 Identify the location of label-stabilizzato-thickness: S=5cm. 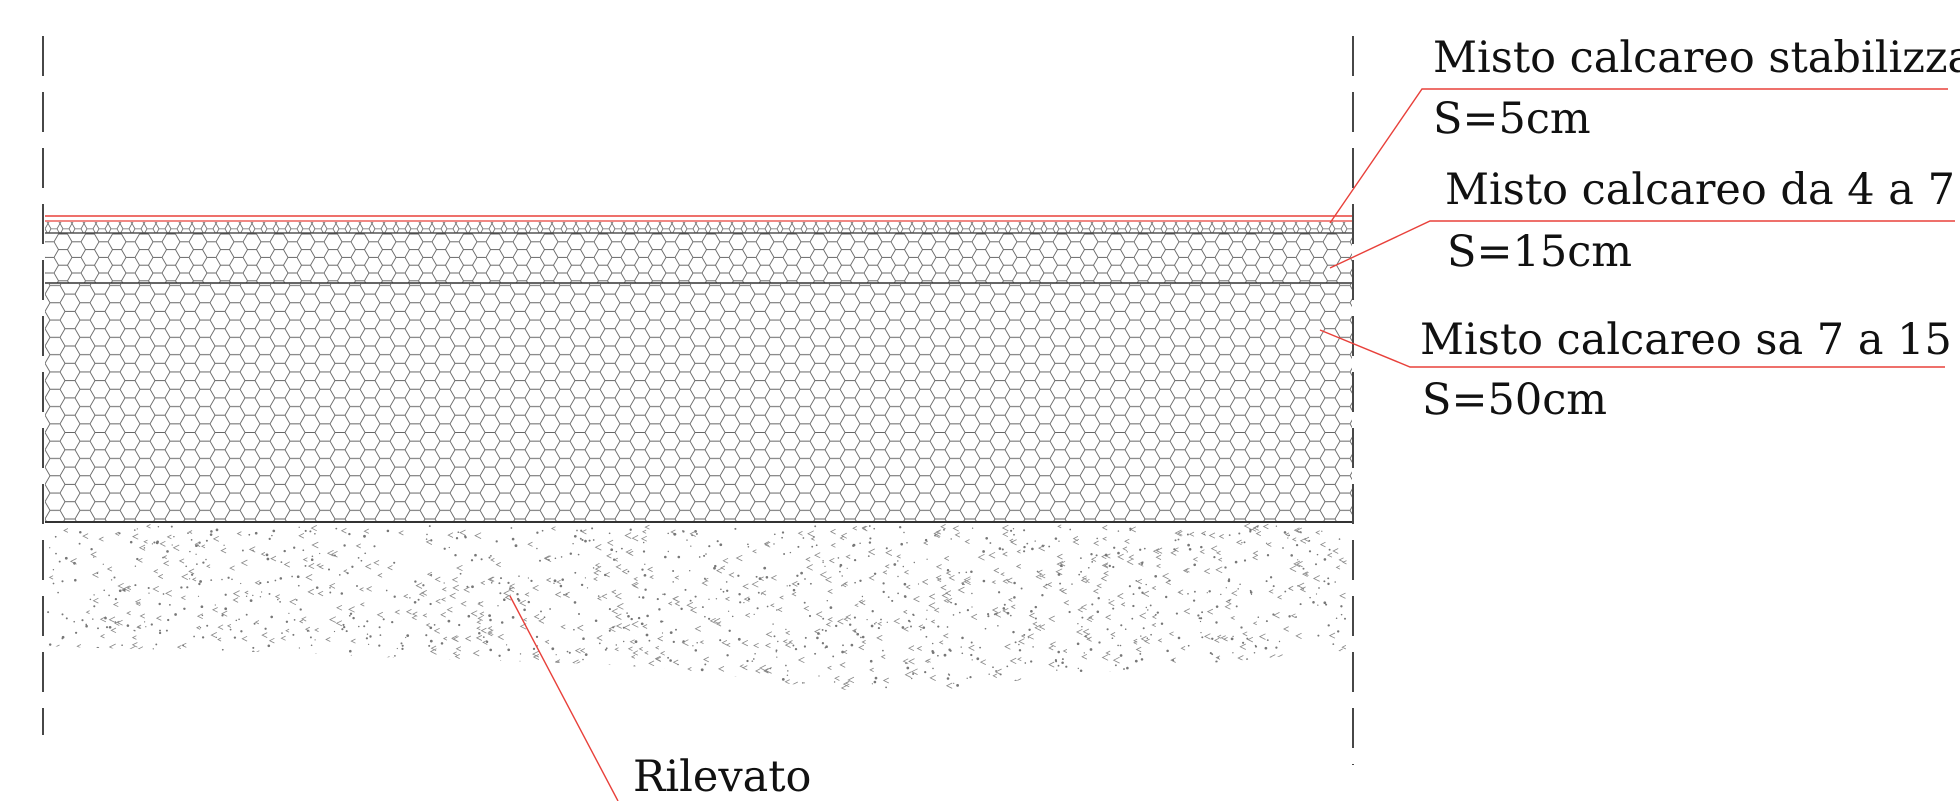
(1512, 119).